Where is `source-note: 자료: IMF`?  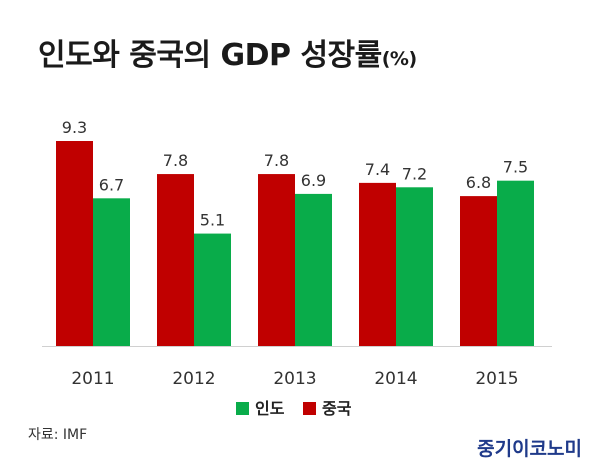
source-note: 자료: IMF is located at coordinates (58, 435).